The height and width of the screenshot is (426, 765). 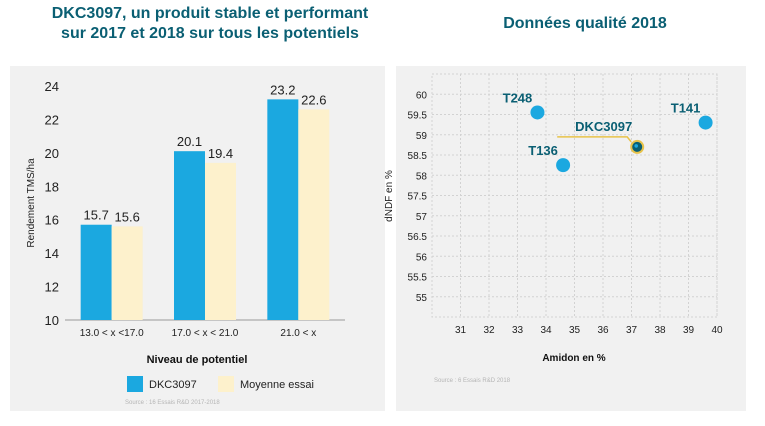 I want to click on y-tick-label: 57.5, so click(x=418, y=197).